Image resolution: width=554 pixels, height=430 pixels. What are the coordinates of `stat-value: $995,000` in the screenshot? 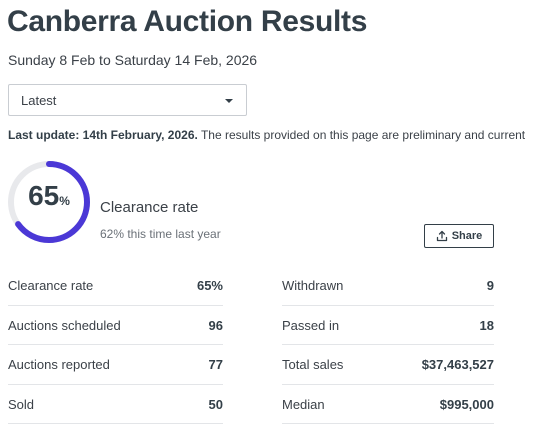 It's located at (466, 404).